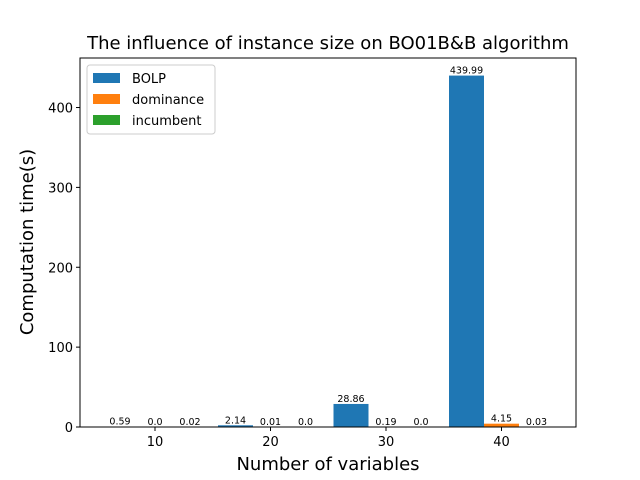  What do you see at coordinates (235, 420) in the screenshot?
I see `data-label-BOLP-20: 2.14` at bounding box center [235, 420].